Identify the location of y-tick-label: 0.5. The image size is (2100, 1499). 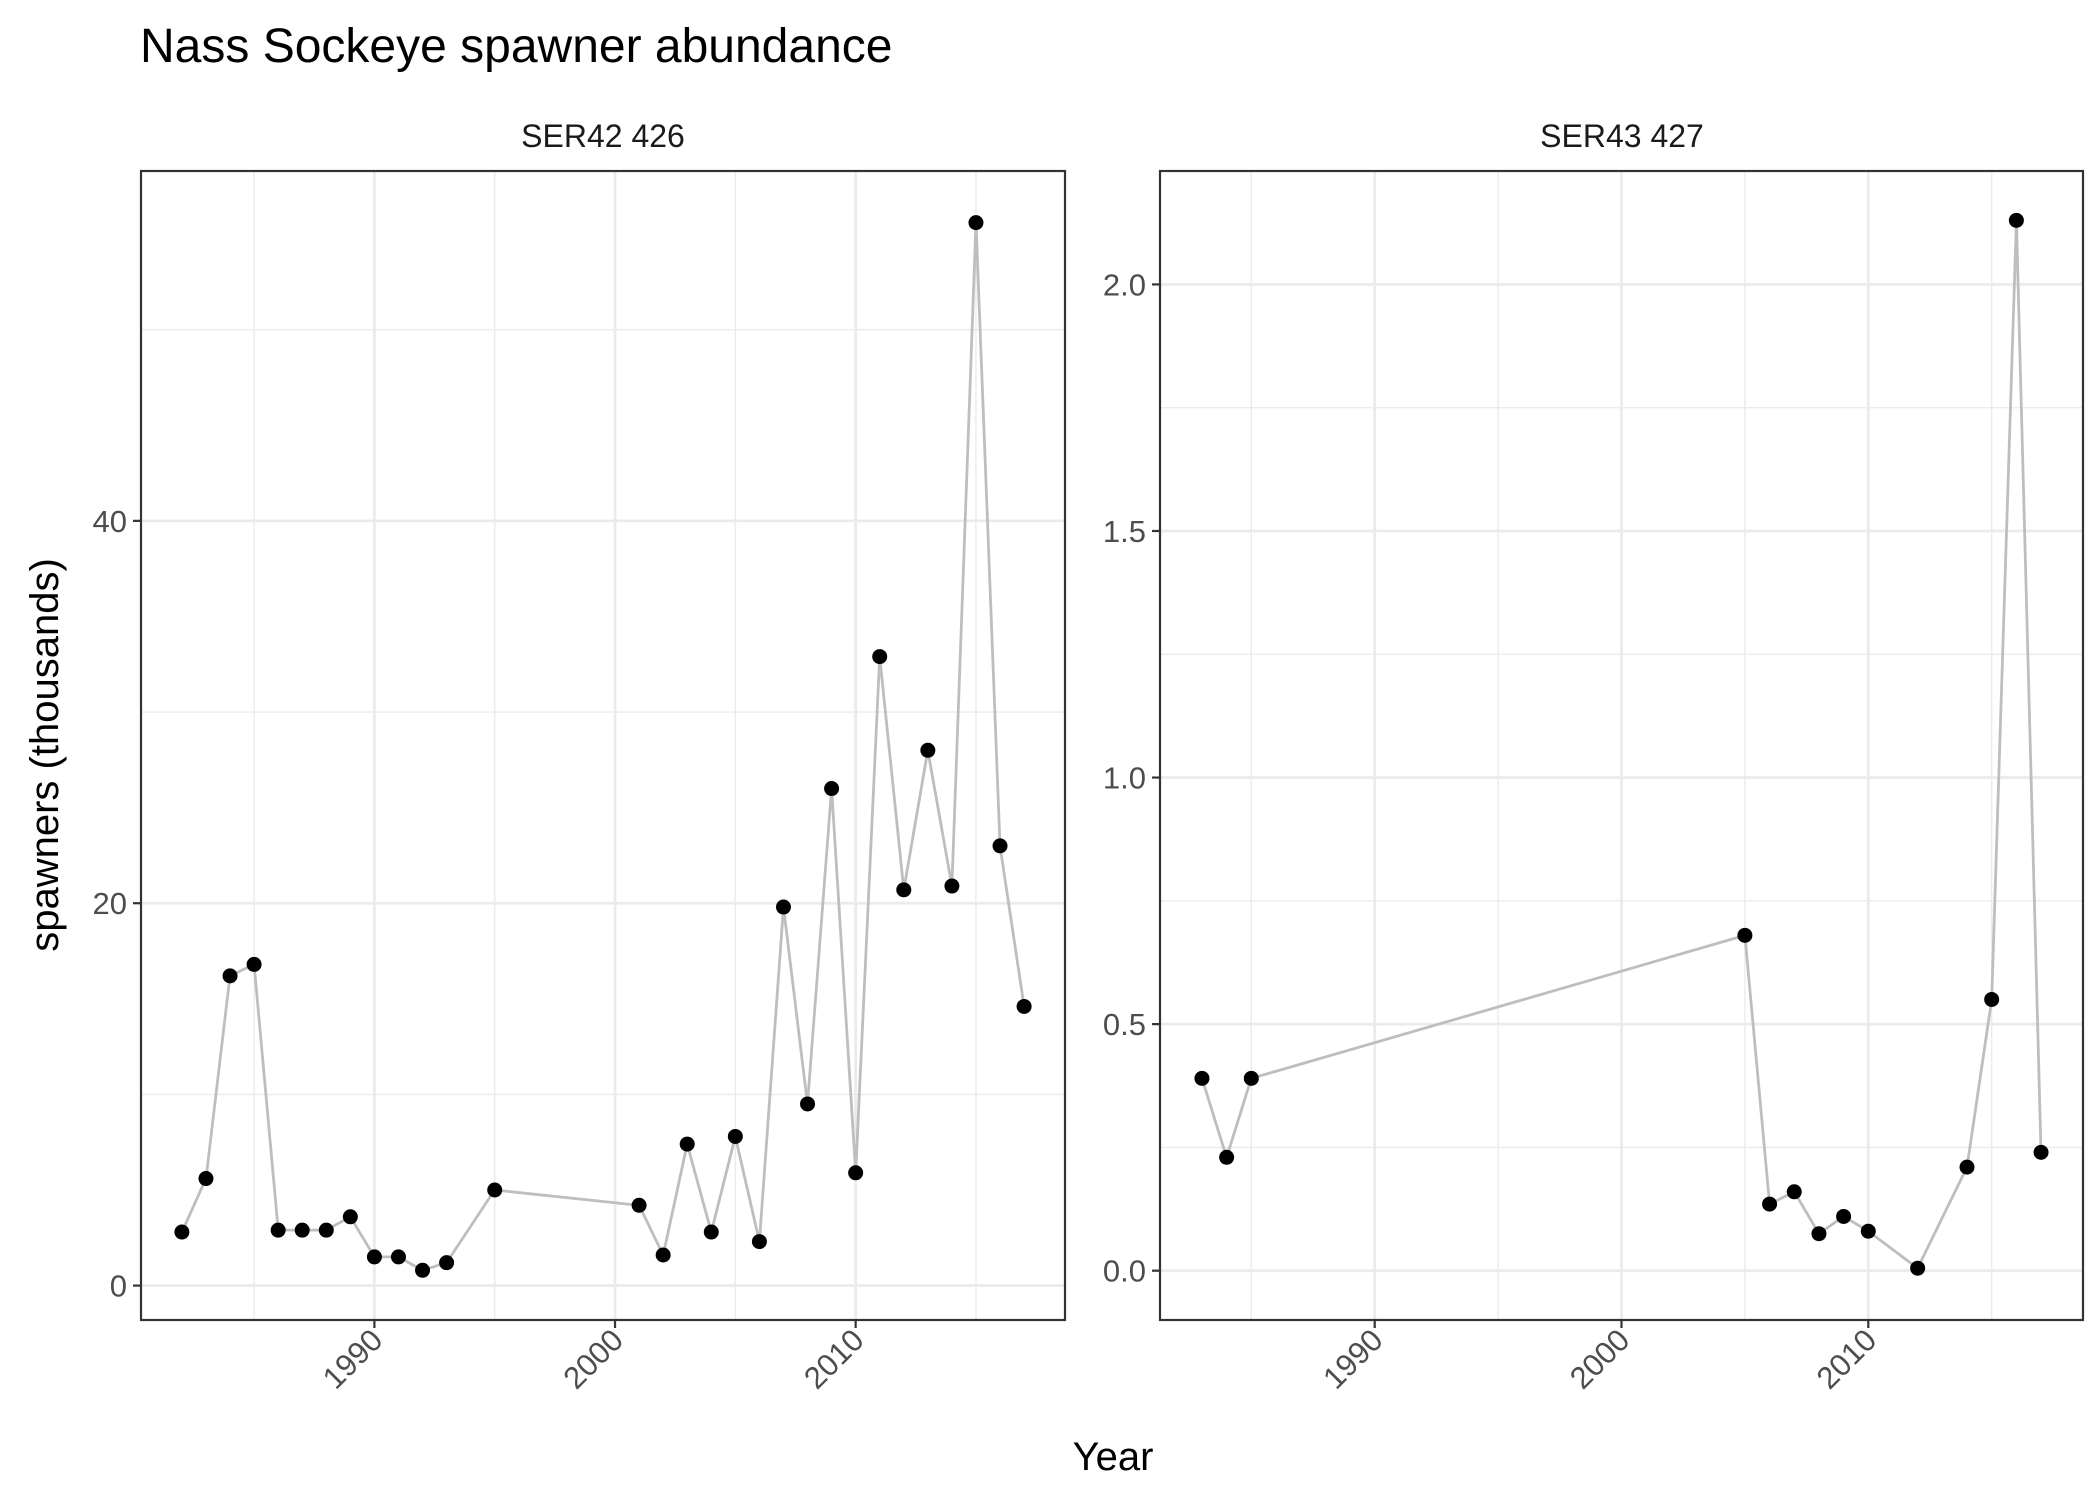
(1124, 1024).